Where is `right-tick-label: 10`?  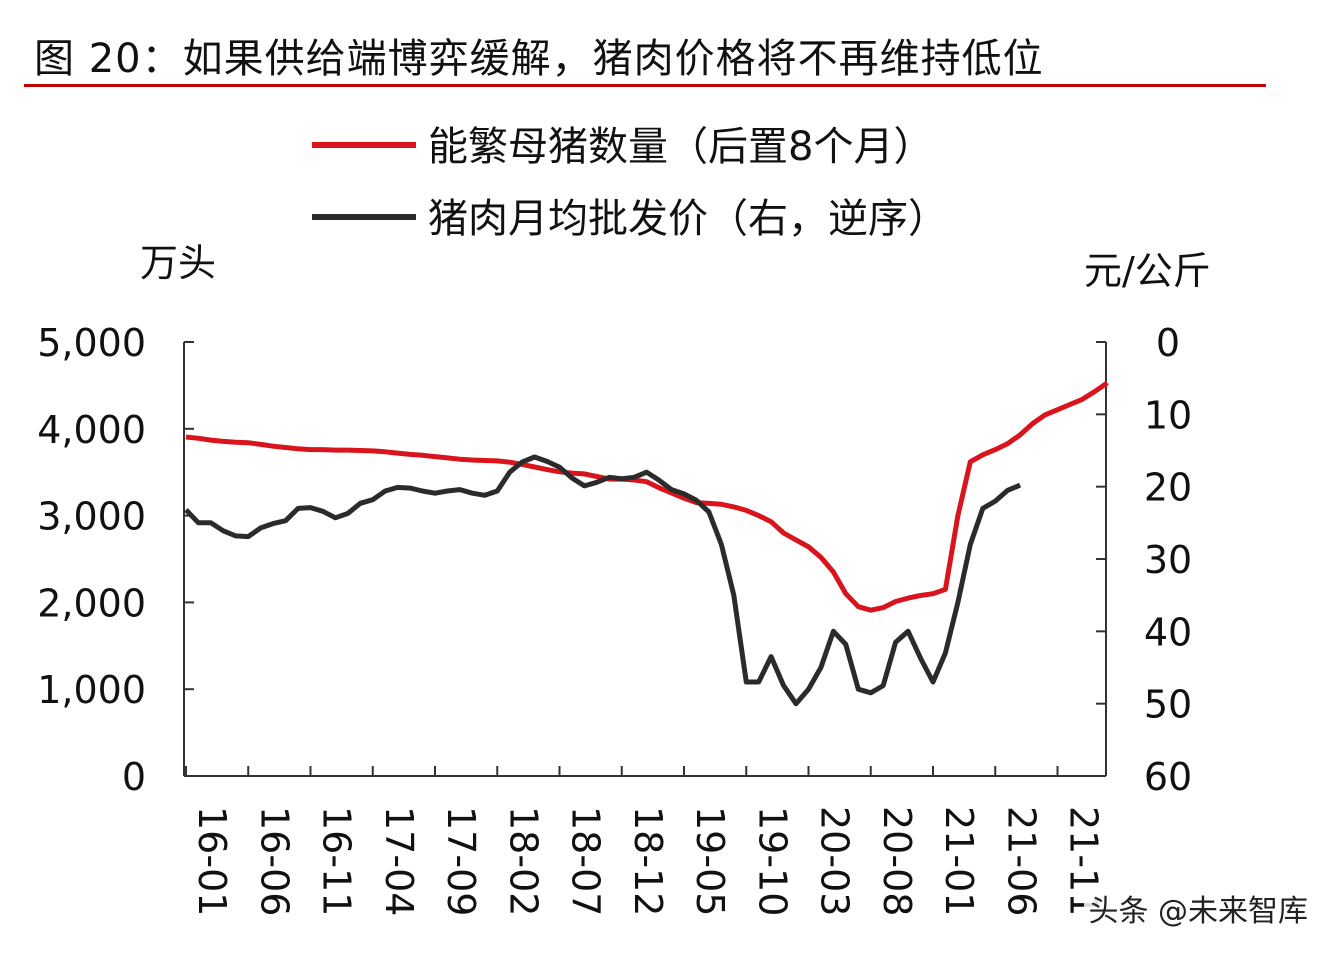 right-tick-label: 10 is located at coordinates (1168, 415).